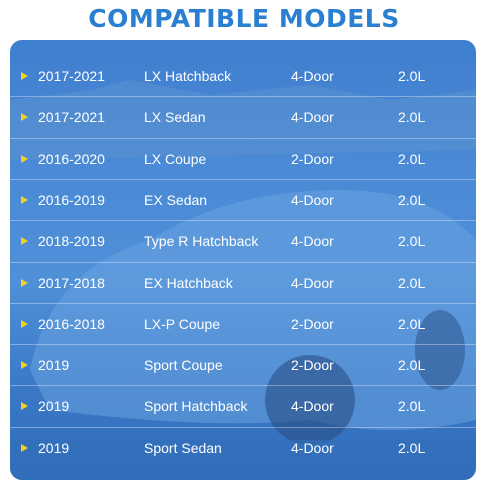 The image size is (488, 488). Describe the element at coordinates (243, 283) in the screenshot. I see `table-row: 2017-2018 EX Hatchback 4-Door 2.0L` at that location.